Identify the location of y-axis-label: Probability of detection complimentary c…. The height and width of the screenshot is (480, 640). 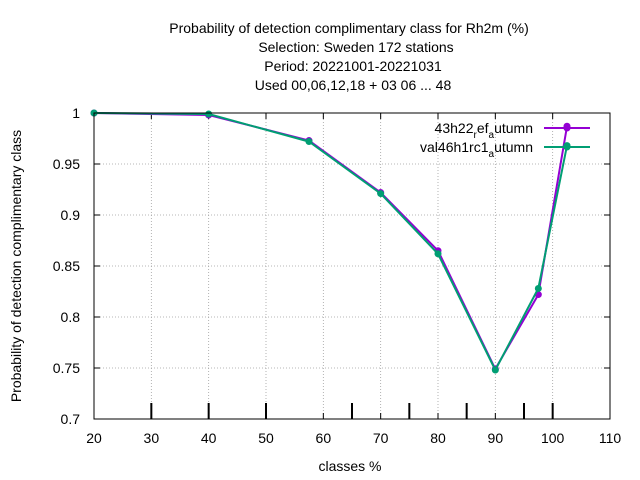
(16, 266).